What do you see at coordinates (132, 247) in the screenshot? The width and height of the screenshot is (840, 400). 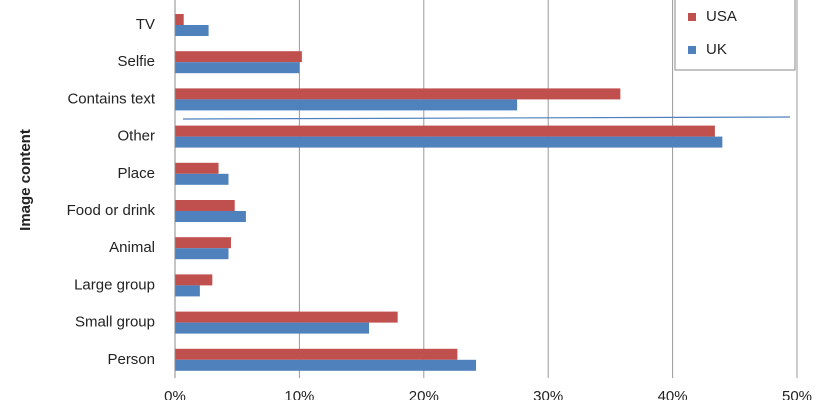 I see `y-tick-label: Animal` at bounding box center [132, 247].